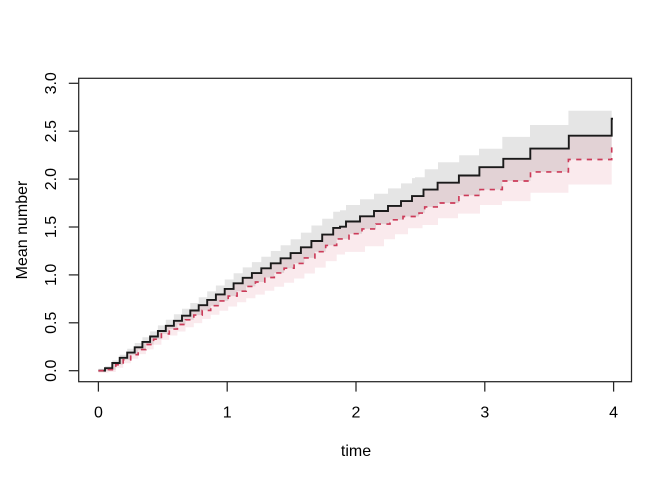  What do you see at coordinates (51, 323) in the screenshot?
I see `svg-text: 0.5` at bounding box center [51, 323].